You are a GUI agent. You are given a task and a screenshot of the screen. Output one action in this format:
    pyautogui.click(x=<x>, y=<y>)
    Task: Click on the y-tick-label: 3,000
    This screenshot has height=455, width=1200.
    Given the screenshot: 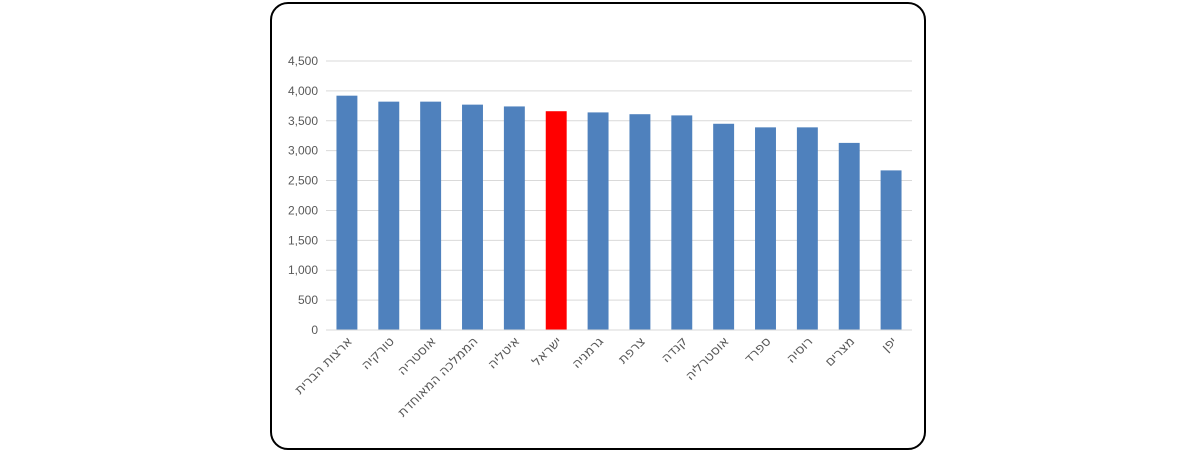 What is the action you would take?
    pyautogui.click(x=303, y=151)
    